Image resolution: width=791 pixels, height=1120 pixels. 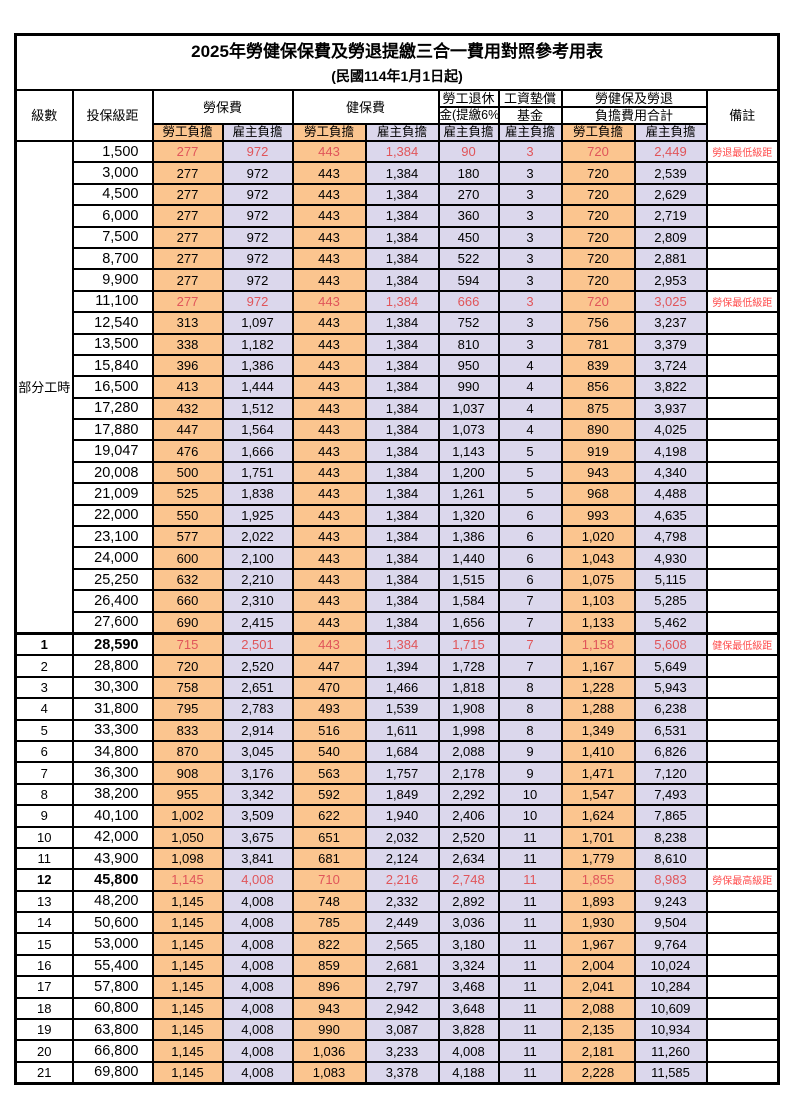 What do you see at coordinates (402, 901) in the screenshot?
I see `value-cell: 2,332` at bounding box center [402, 901].